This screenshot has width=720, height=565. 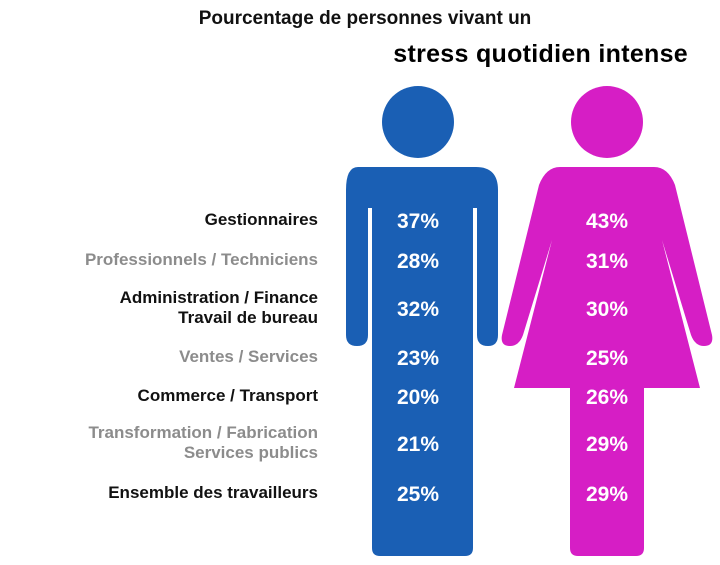 I want to click on man-value-label: 21%, so click(x=418, y=444).